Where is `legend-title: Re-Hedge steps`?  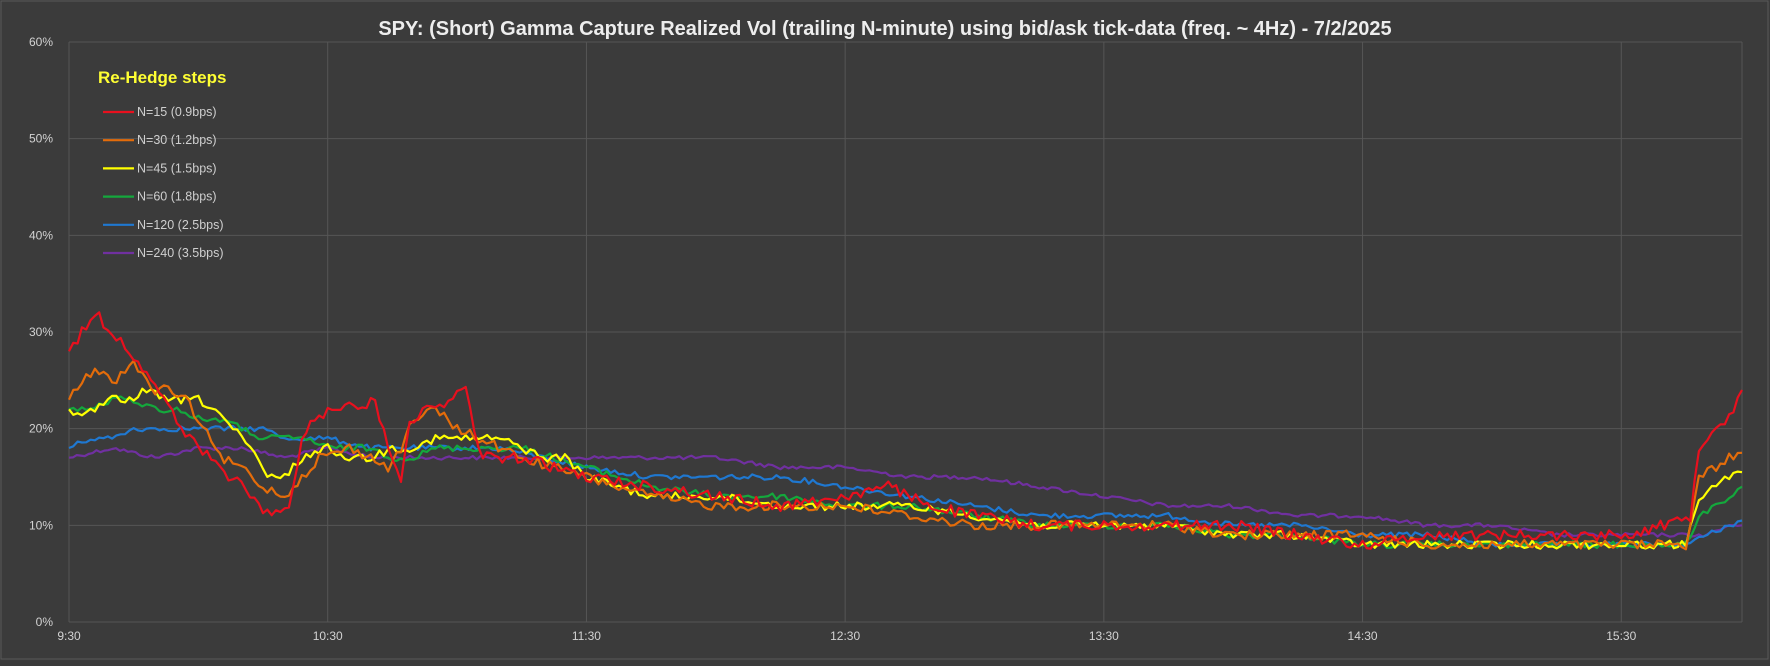
legend-title: Re-Hedge steps is located at coordinates (162, 77).